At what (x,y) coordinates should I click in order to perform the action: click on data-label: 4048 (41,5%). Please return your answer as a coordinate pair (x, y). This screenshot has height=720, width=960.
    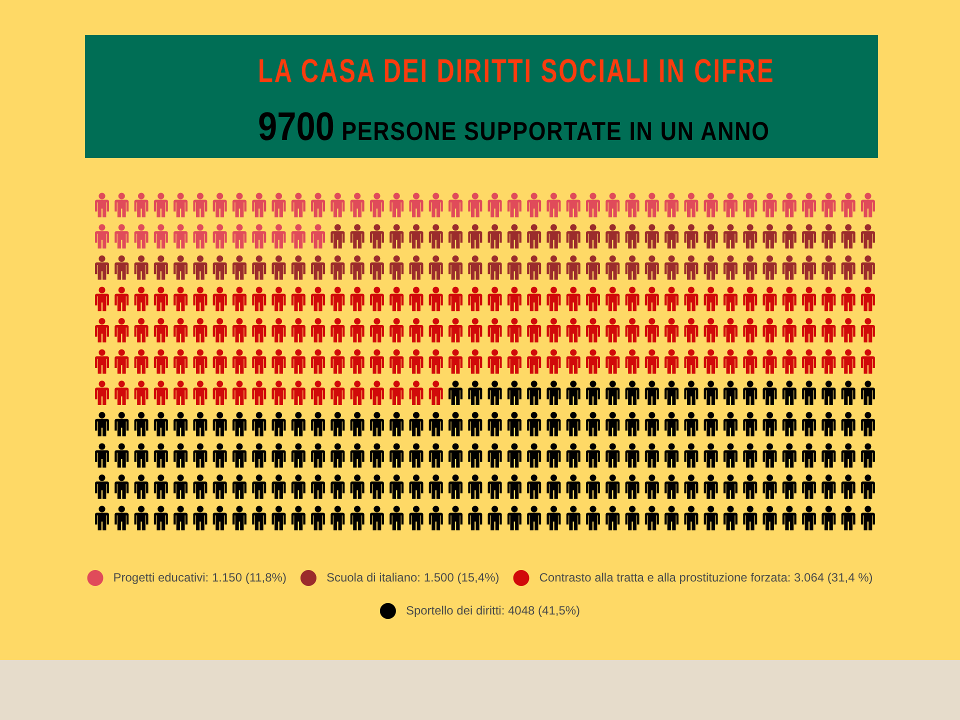
    Looking at the image, I should click on (544, 610).